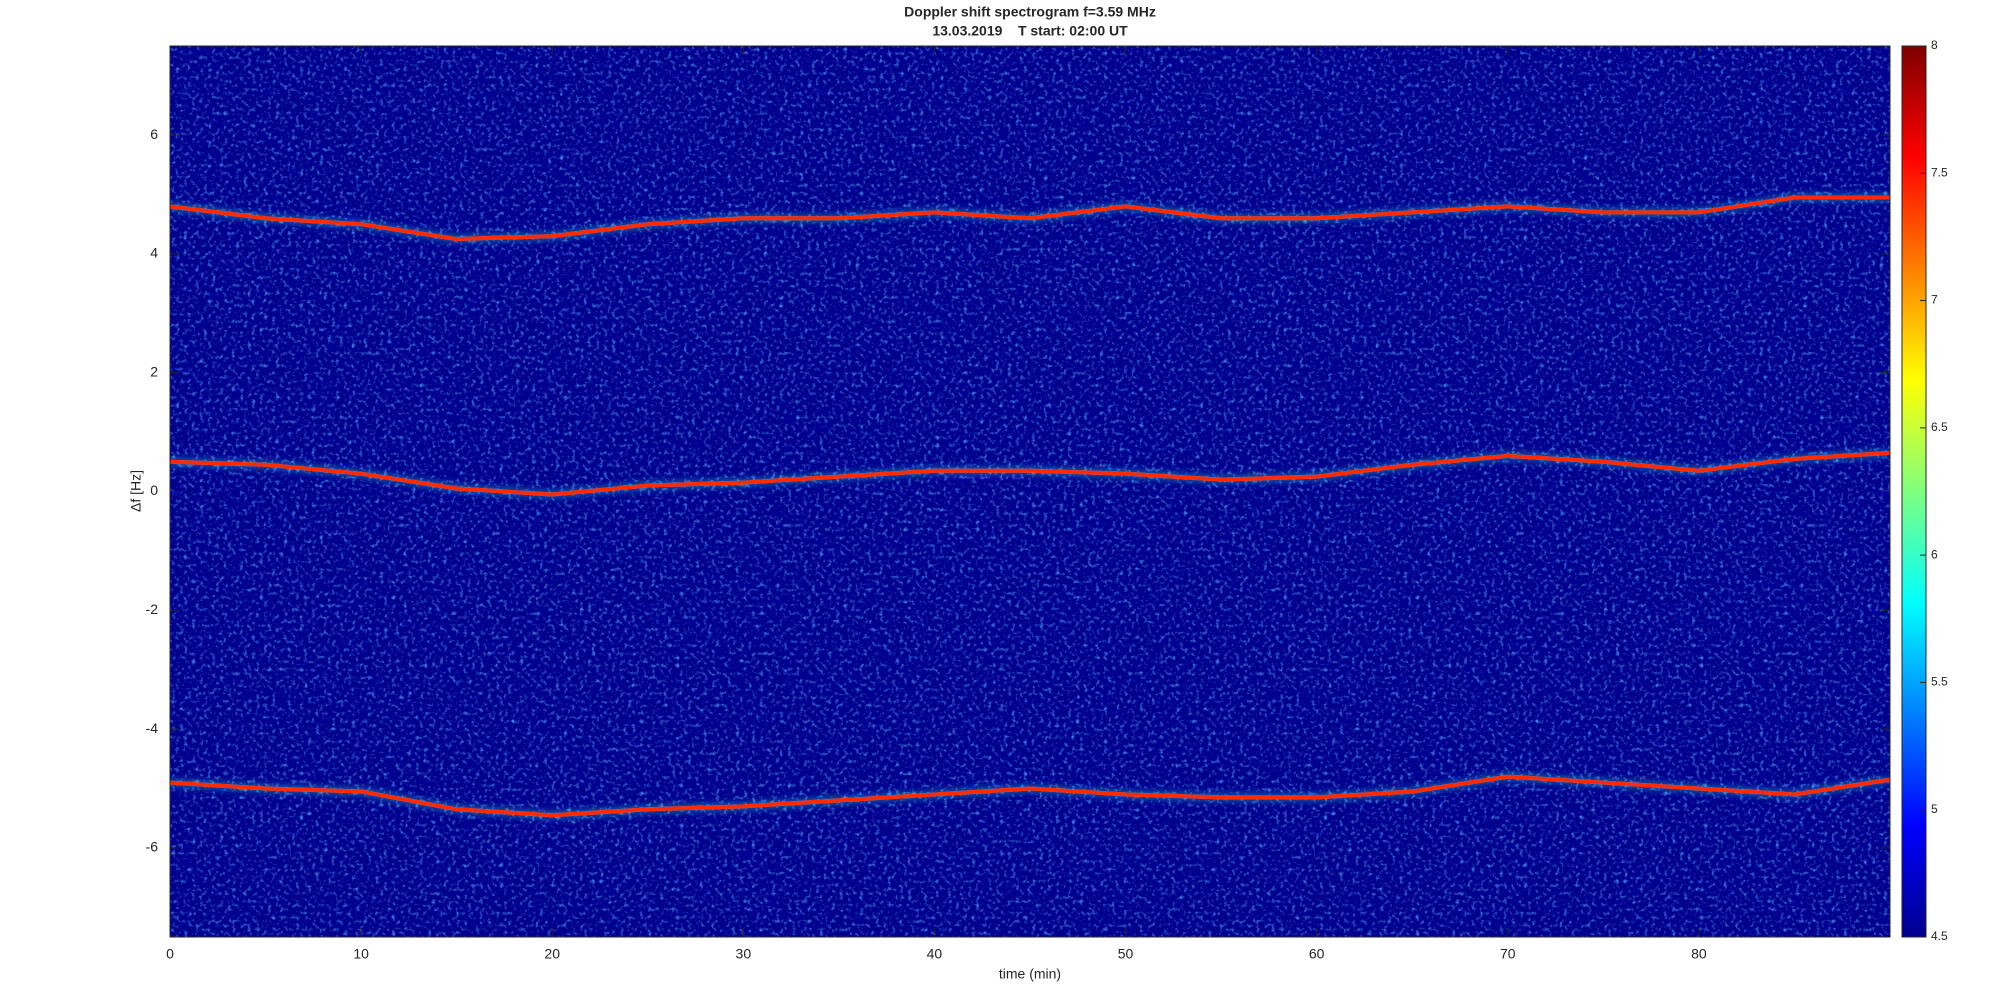 This screenshot has height=1003, width=2000. What do you see at coordinates (1934, 809) in the screenshot?
I see `colorbar-tick-label: 5` at bounding box center [1934, 809].